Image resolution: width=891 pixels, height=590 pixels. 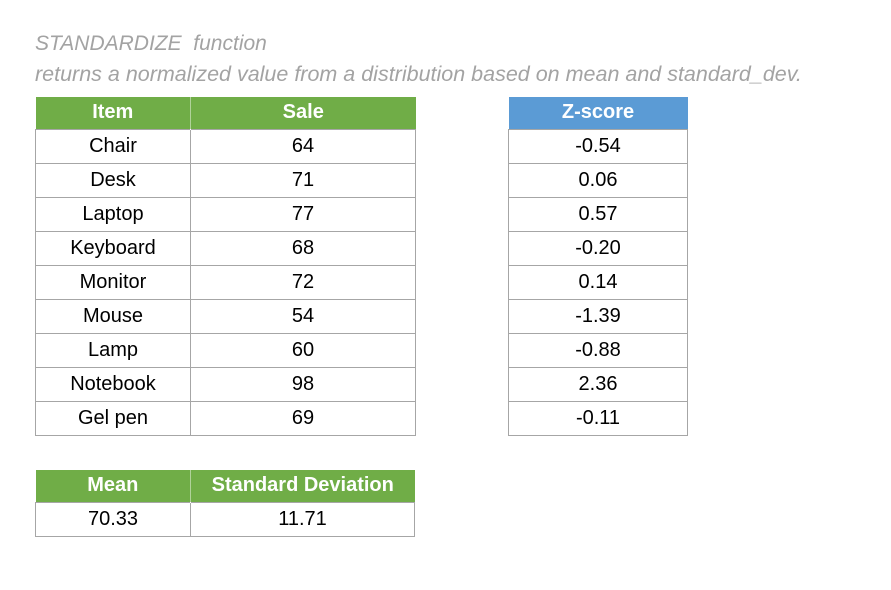 I want to click on zscore-cell: -0.54, so click(x=598, y=146).